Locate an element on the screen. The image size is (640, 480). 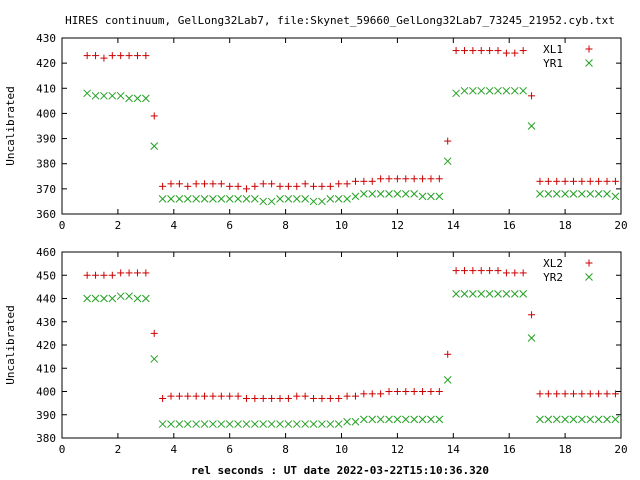
y-tick-label: 420 is located at coordinates (46, 345).